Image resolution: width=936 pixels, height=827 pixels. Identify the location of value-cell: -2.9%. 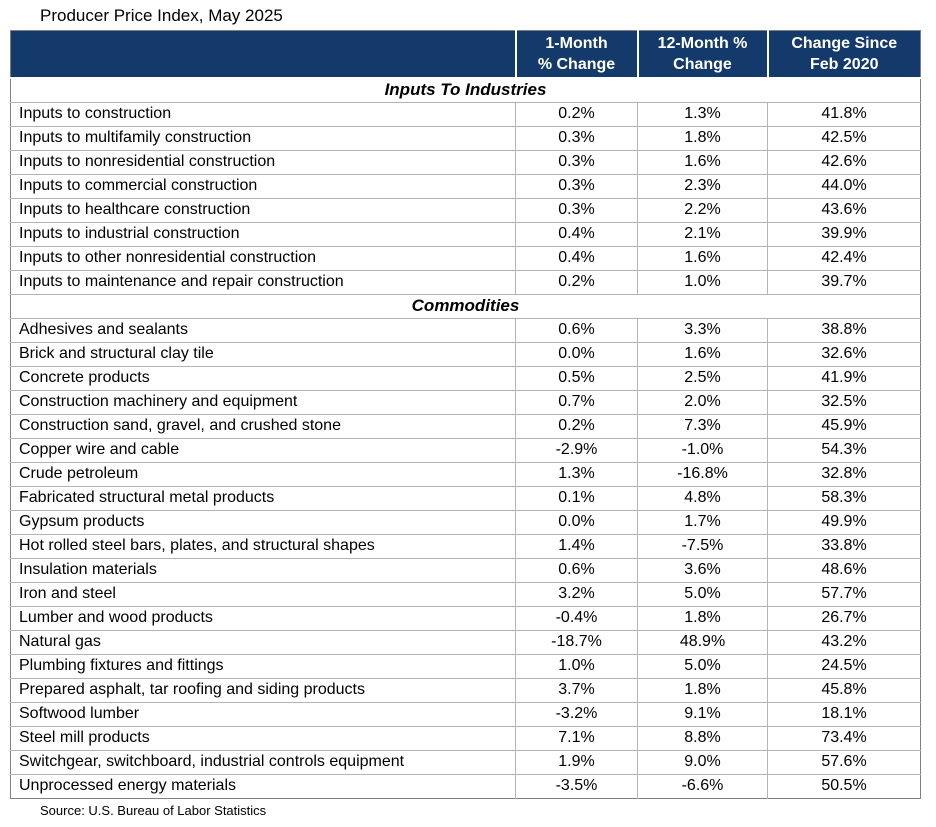
(576, 449).